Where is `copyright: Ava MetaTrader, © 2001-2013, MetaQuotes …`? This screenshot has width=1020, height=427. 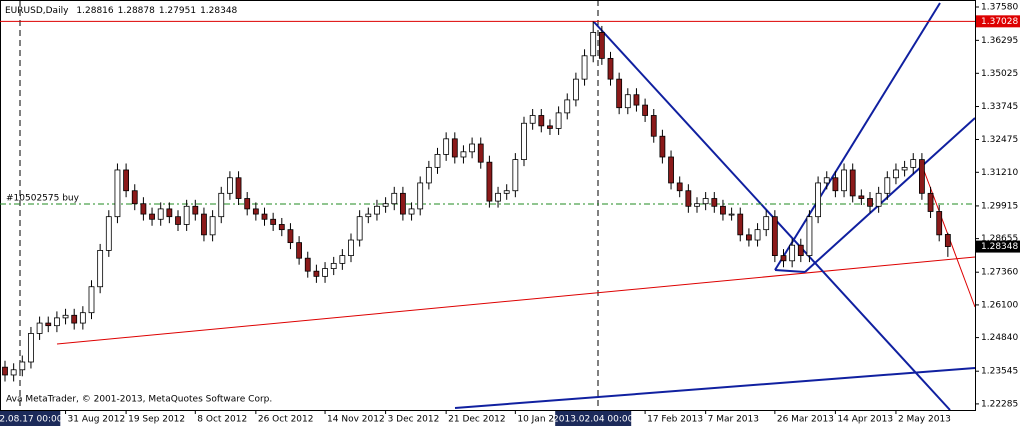 copyright: Ava MetaTrader, © 2001-2013, MetaQuotes … is located at coordinates (139, 400).